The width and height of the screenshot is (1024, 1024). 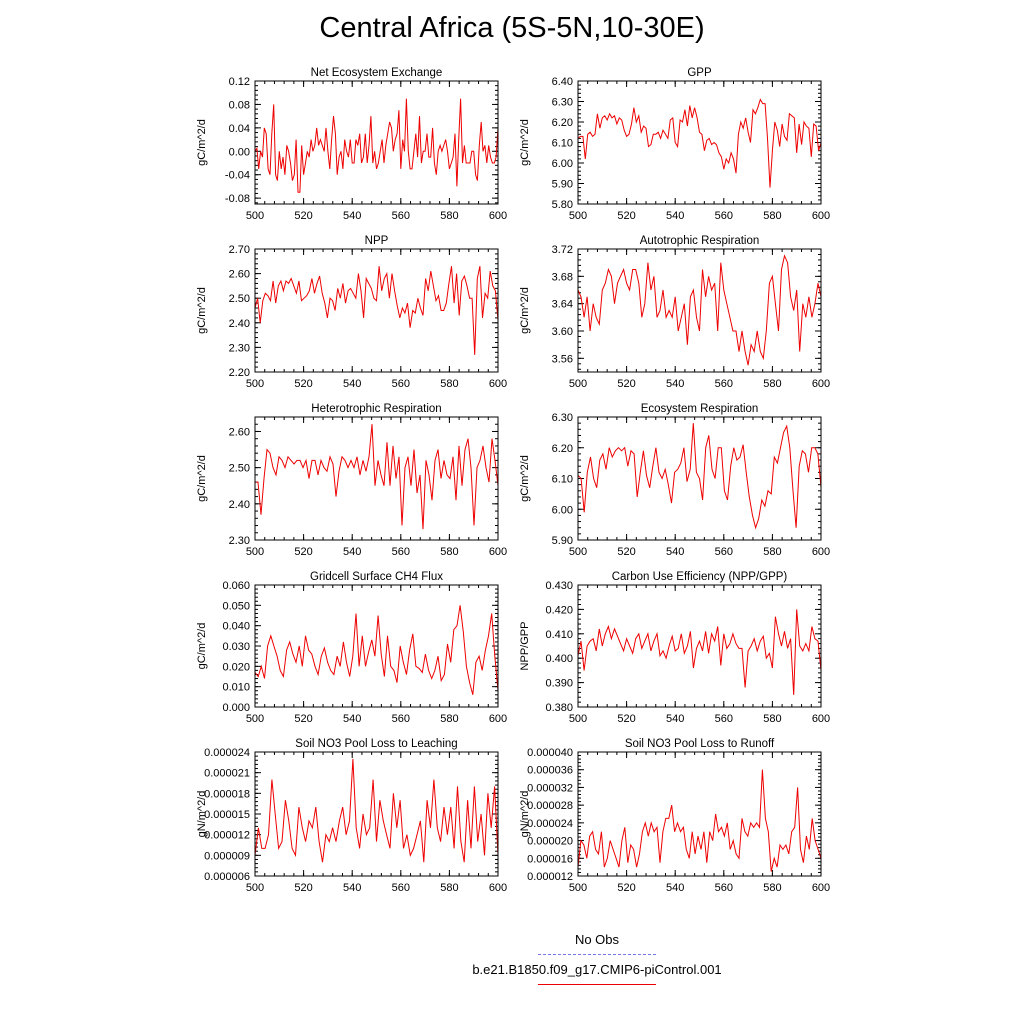 What do you see at coordinates (562, 277) in the screenshot?
I see `y-tick-label: 3.68` at bounding box center [562, 277].